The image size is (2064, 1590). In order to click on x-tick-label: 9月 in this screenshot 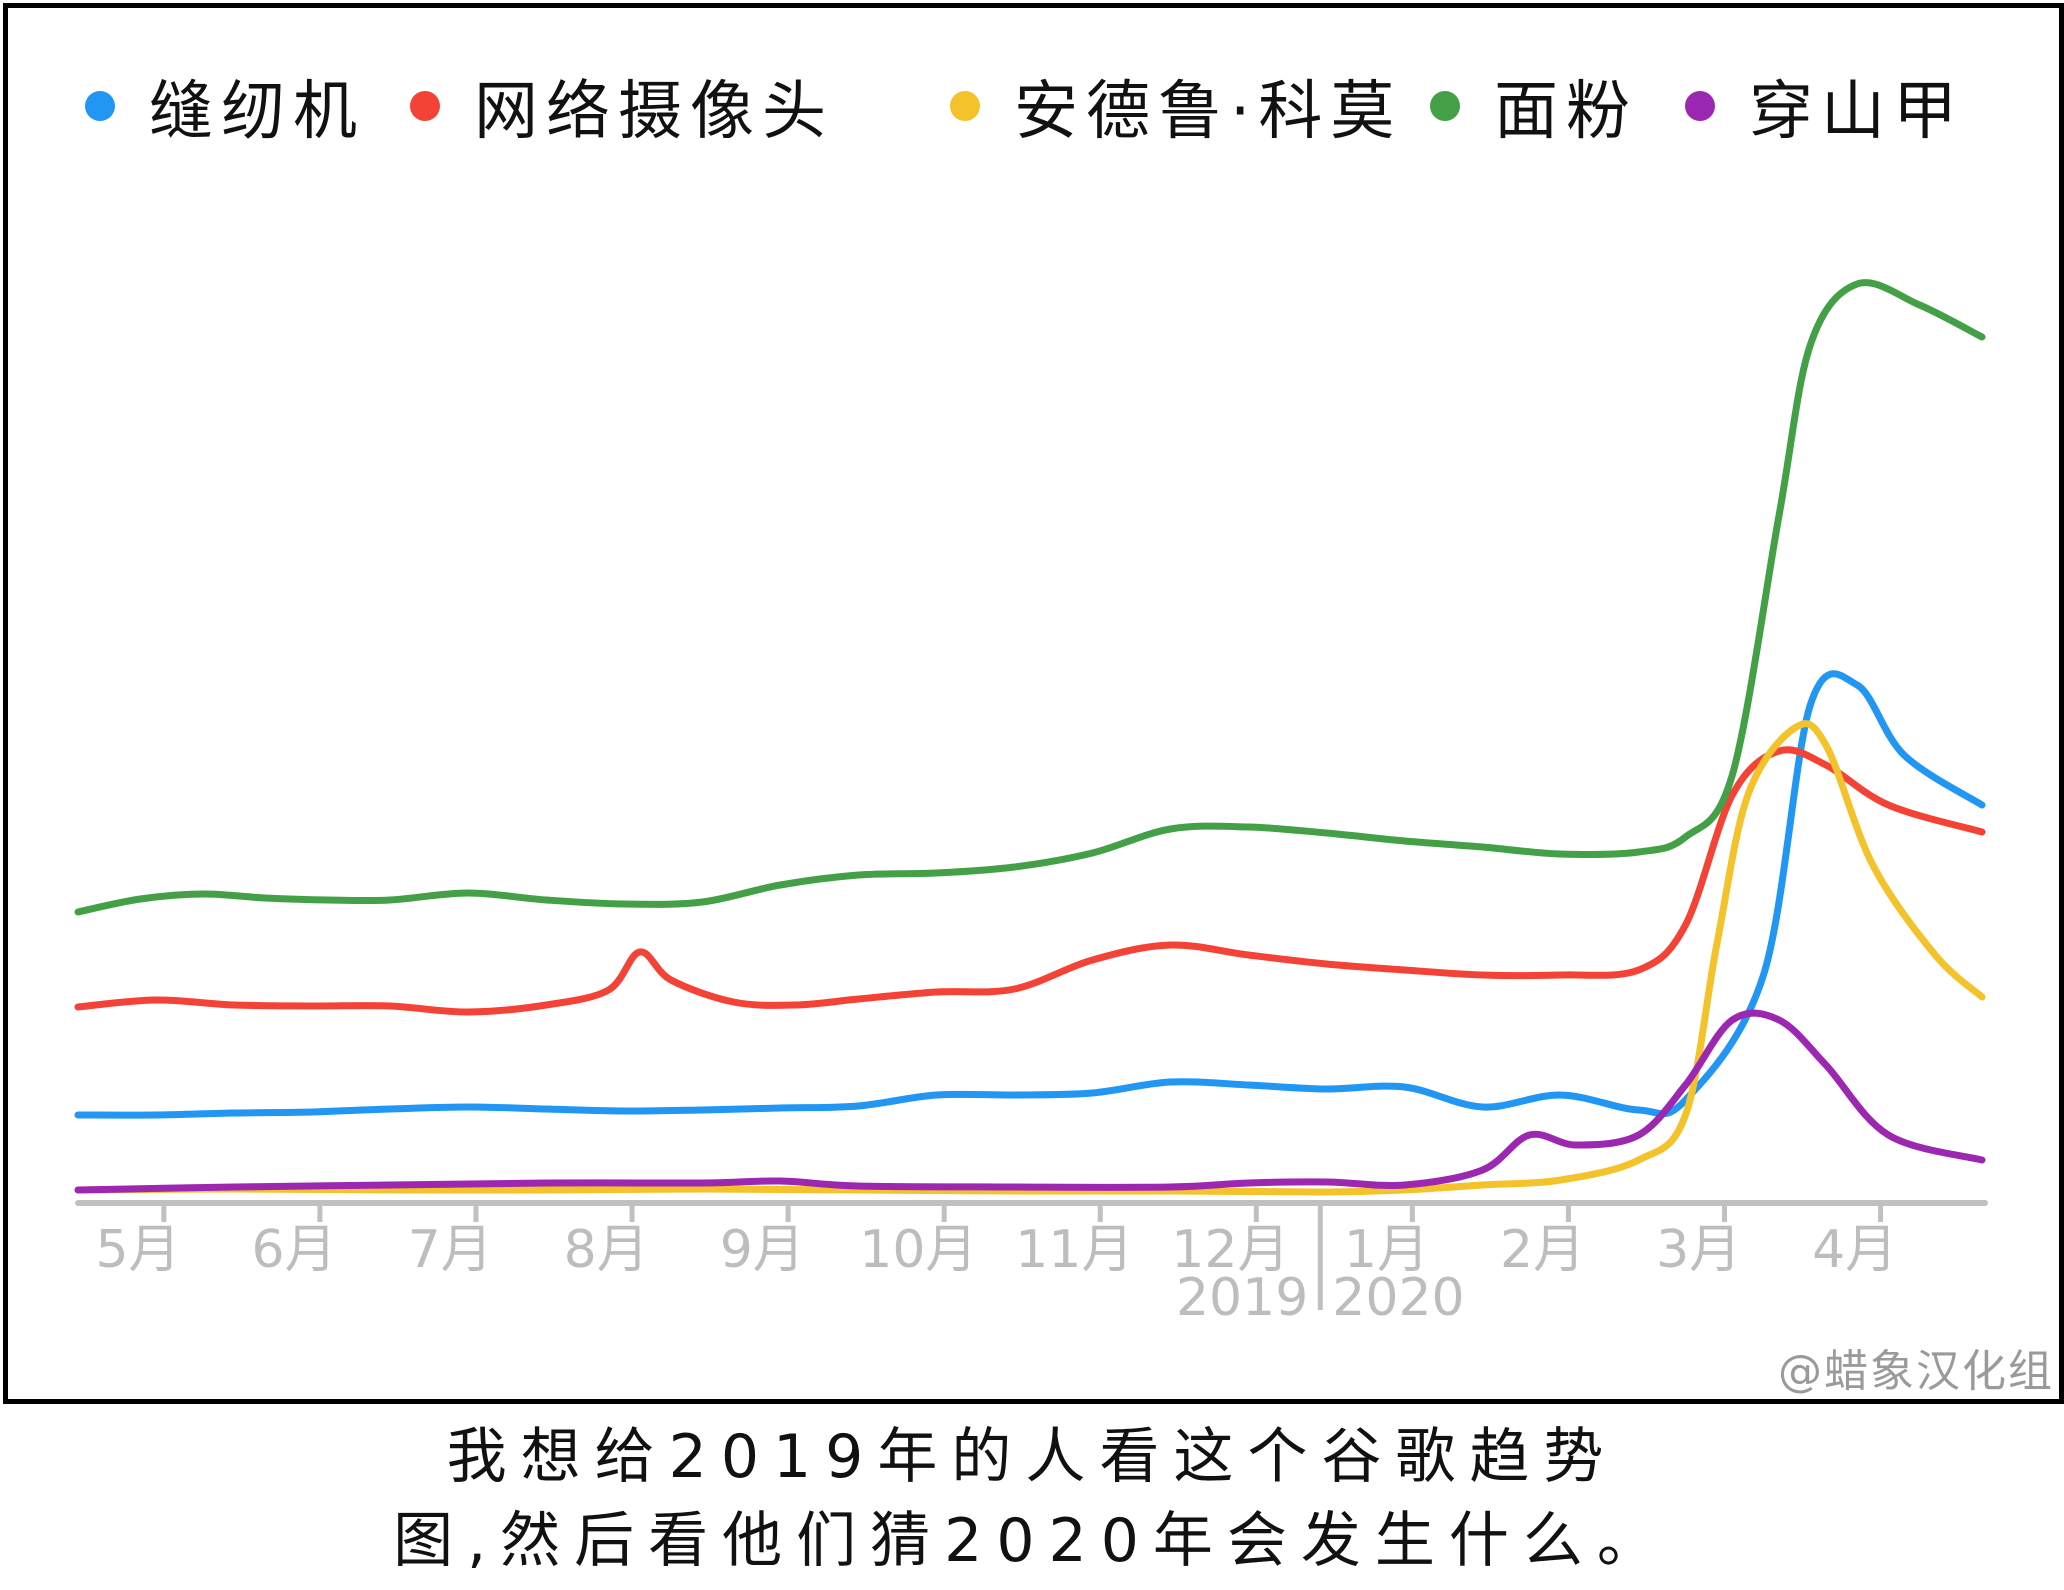, I will do `click(762, 1250)`.